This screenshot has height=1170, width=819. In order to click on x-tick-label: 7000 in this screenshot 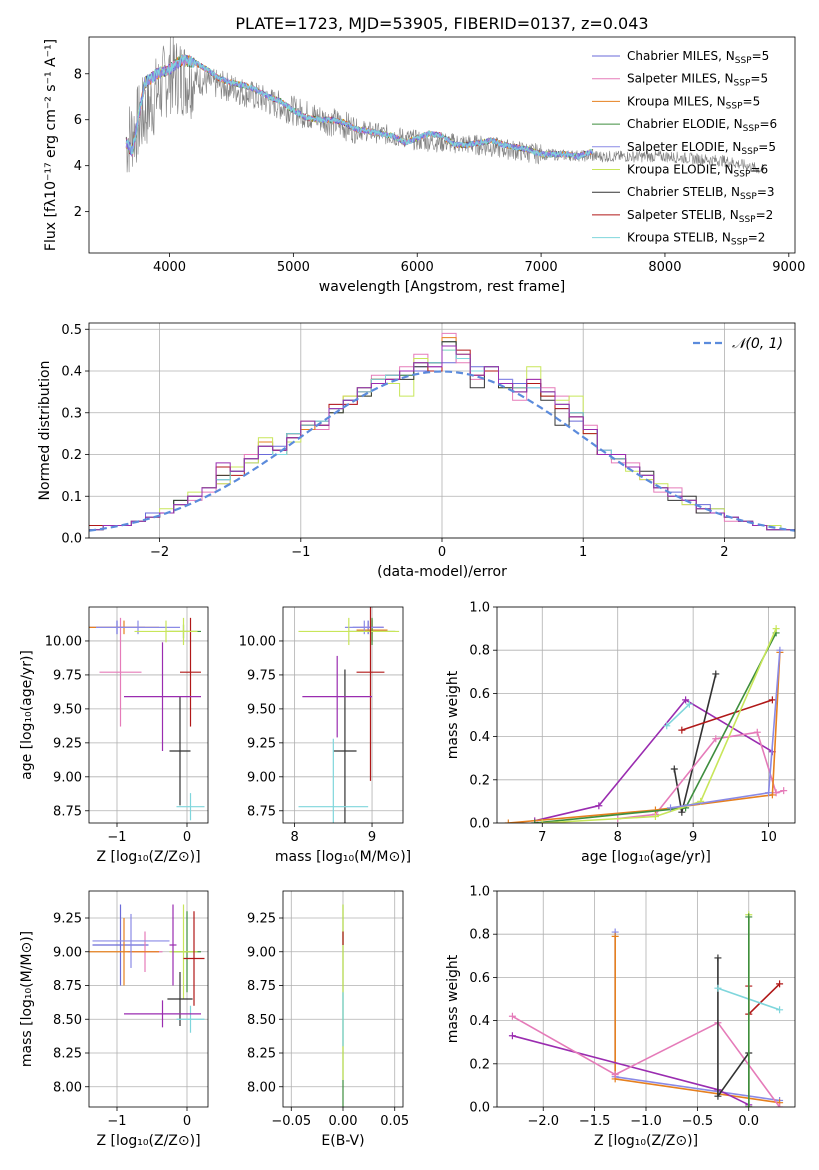, I will do `click(541, 267)`.